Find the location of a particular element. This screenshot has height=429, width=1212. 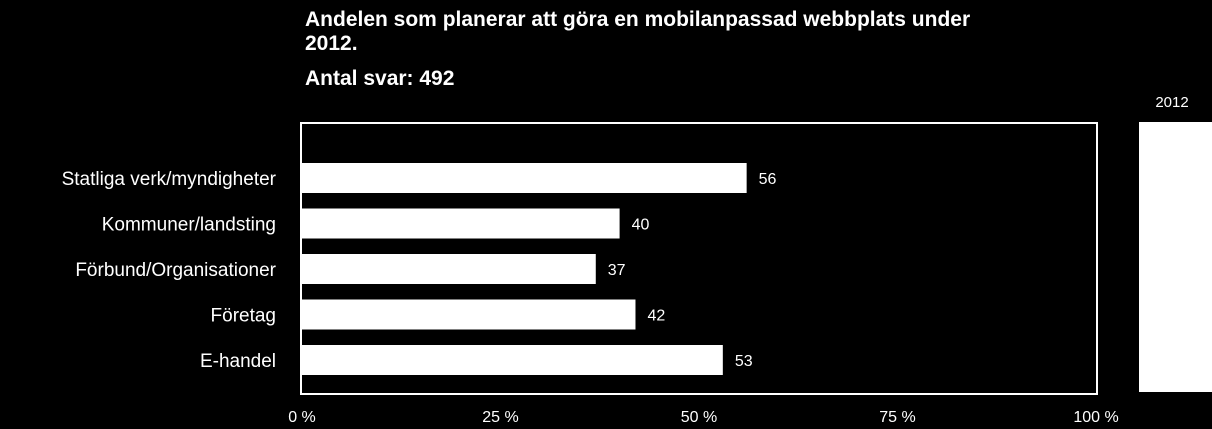

value-label-0: 56 is located at coordinates (768, 179).